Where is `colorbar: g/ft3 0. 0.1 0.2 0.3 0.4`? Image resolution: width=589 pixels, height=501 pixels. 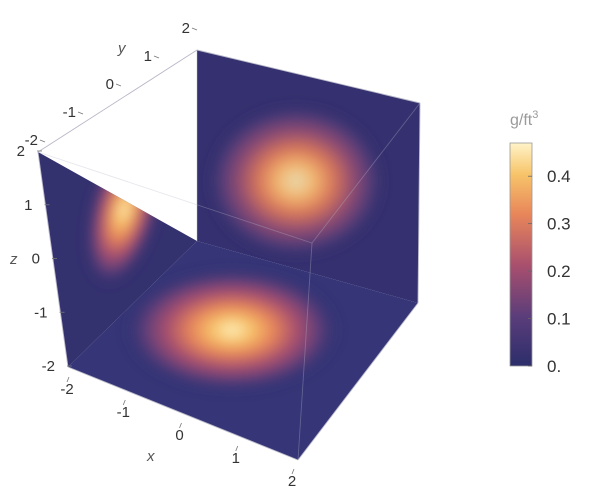
colorbar: g/ft3 0. 0.1 0.2 0.3 0.4 is located at coordinates (540, 242).